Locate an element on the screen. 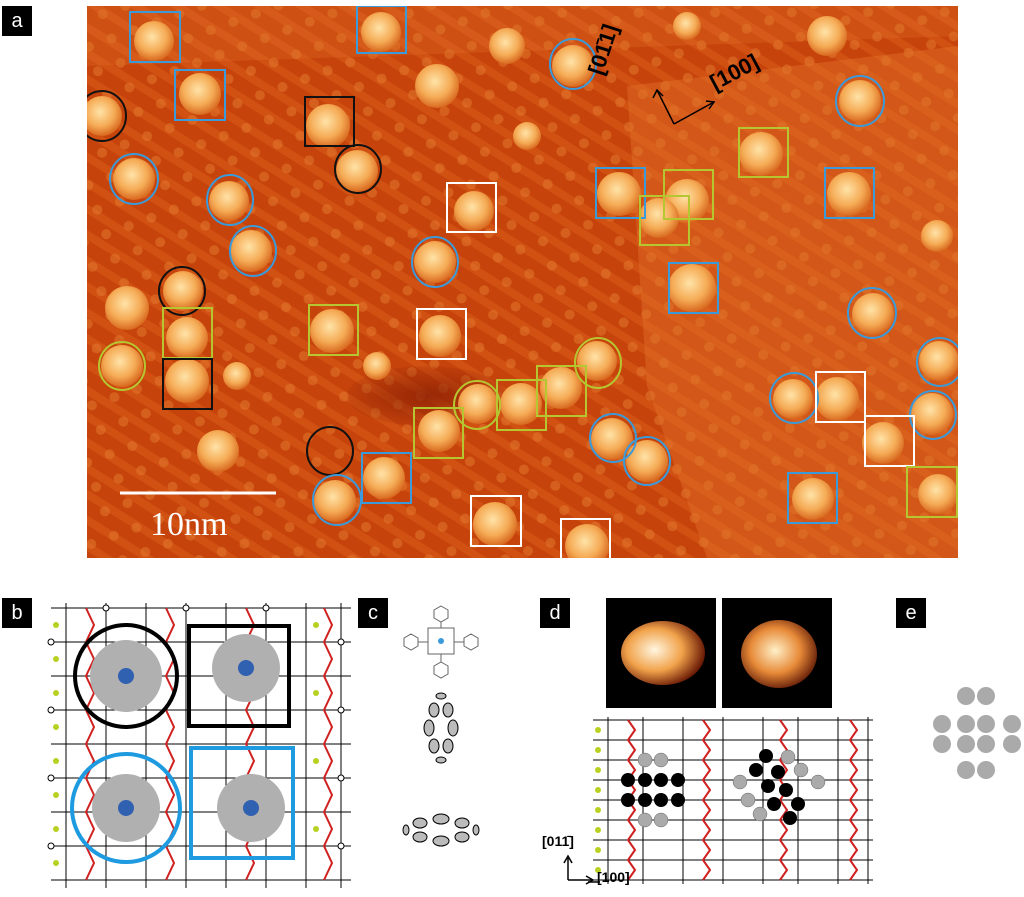 The height and width of the screenshot is (897, 1024). stm-inset-left is located at coordinates (661, 653).